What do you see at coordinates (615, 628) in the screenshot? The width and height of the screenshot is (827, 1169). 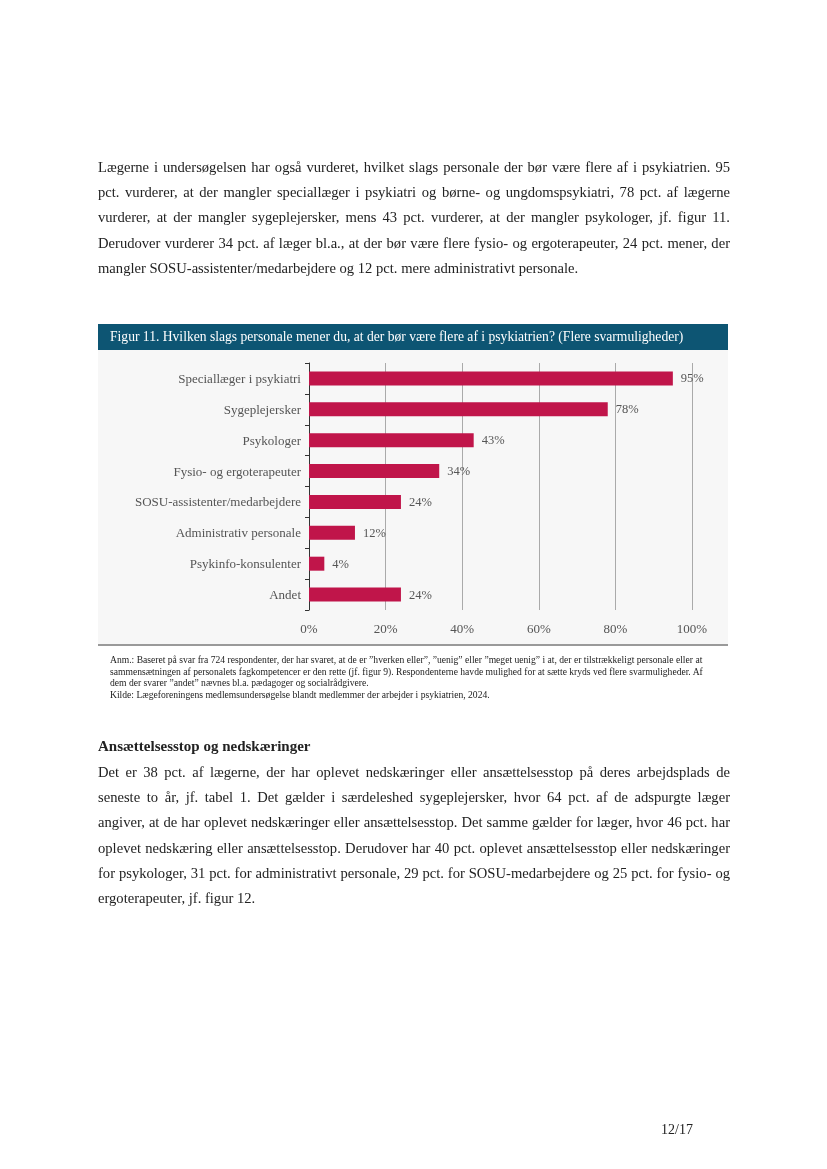 I see `x-tick-label: 80%` at bounding box center [615, 628].